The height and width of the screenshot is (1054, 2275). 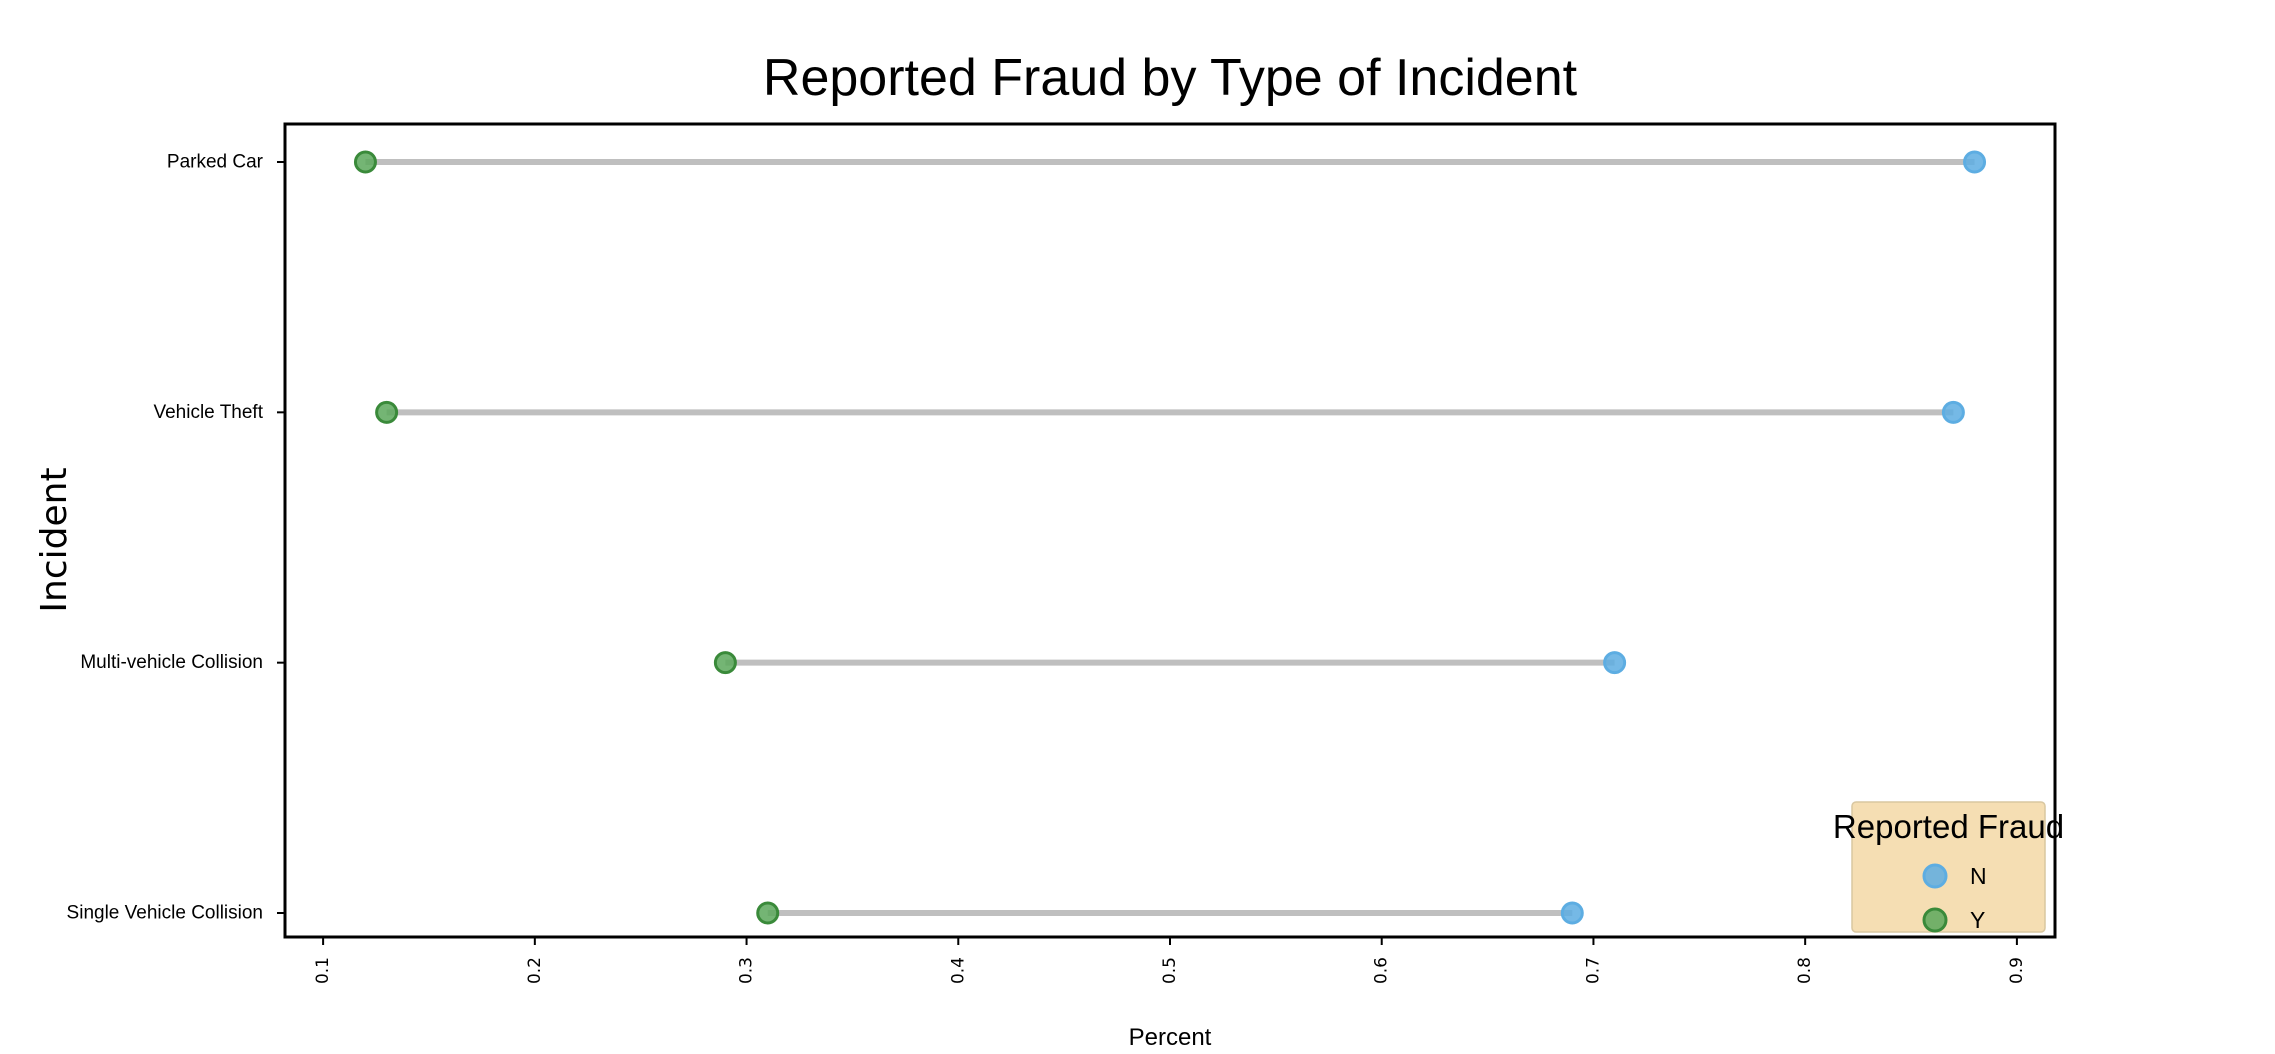 I want to click on data-point-parked-car-y, so click(x=365, y=162).